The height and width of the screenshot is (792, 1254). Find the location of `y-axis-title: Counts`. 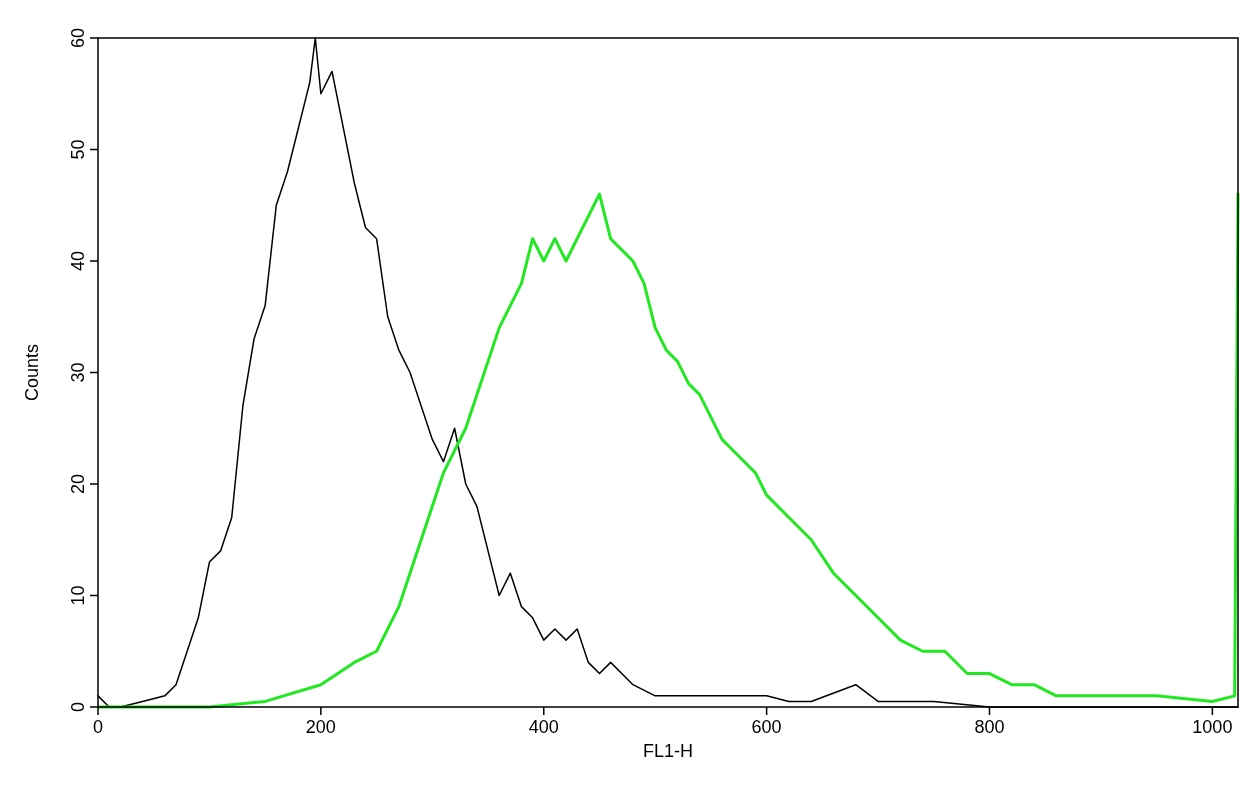

y-axis-title: Counts is located at coordinates (32, 372).